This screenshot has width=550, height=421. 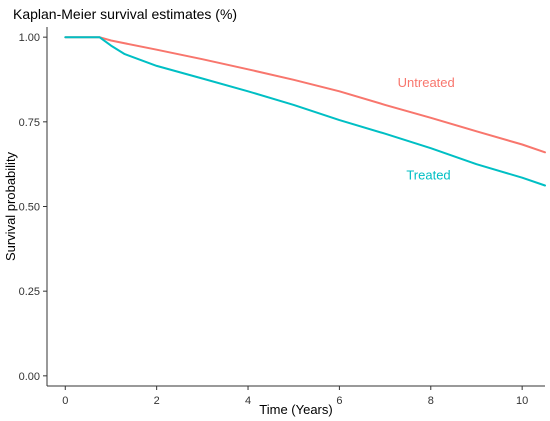 I want to click on y-axis-ticks: 0.00 0.25 0.50 0.75 1.00, so click(x=33, y=207).